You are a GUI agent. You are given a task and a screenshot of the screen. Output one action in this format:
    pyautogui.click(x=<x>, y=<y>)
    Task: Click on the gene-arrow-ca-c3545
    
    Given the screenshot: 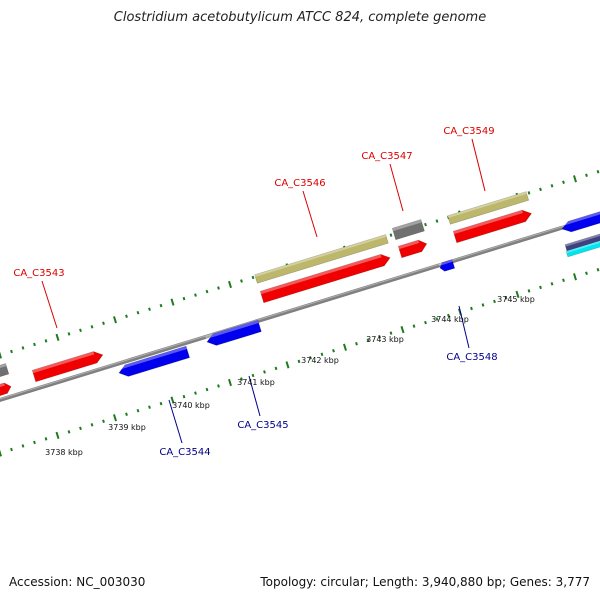 What is the action you would take?
    pyautogui.click(x=233, y=333)
    